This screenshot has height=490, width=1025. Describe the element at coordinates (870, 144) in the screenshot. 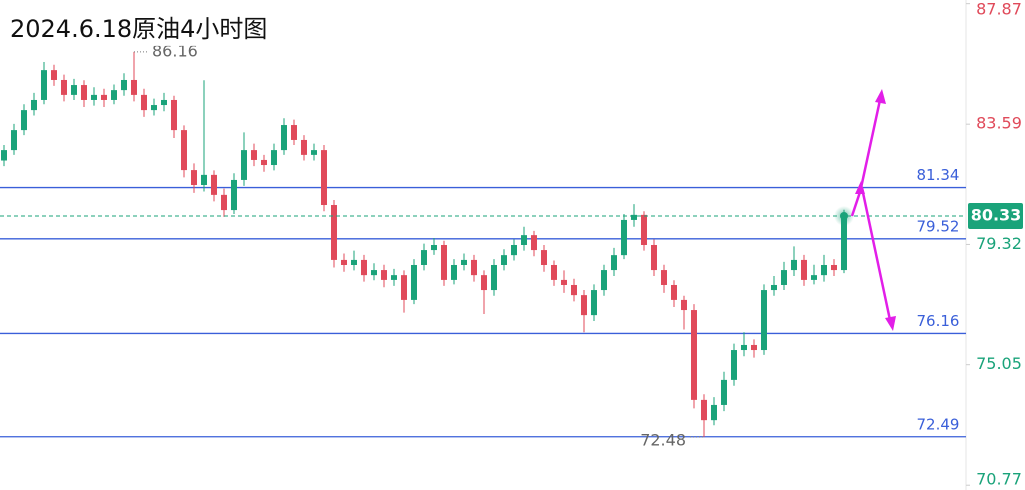

I see `arrow-up` at that location.